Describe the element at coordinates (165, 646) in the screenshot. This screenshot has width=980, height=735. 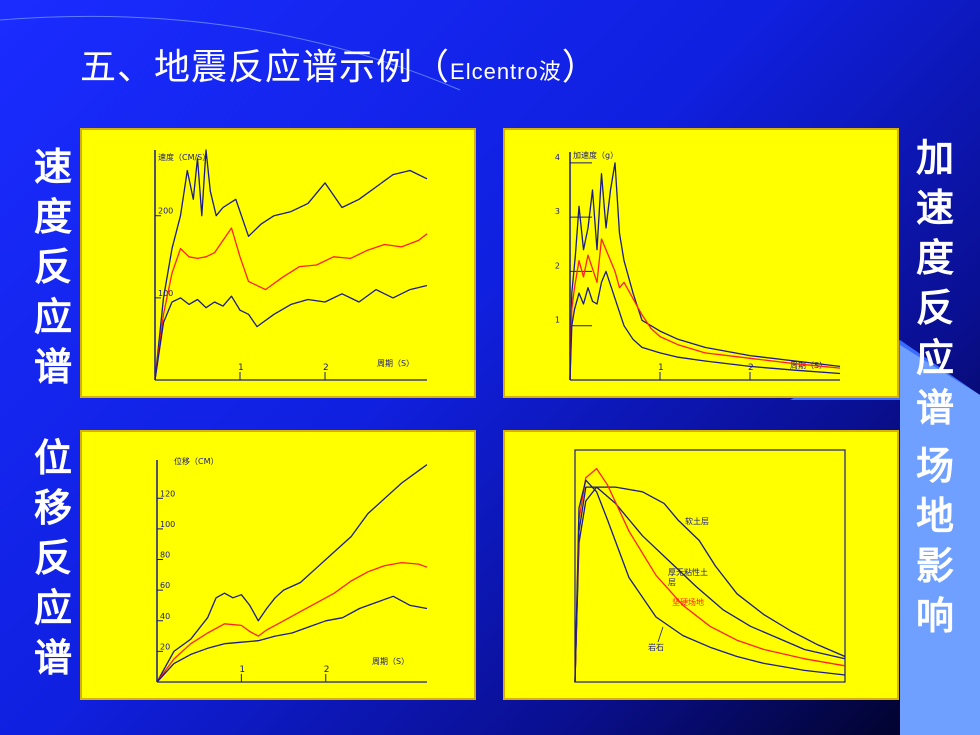
I see `y-tick-label: 20` at that location.